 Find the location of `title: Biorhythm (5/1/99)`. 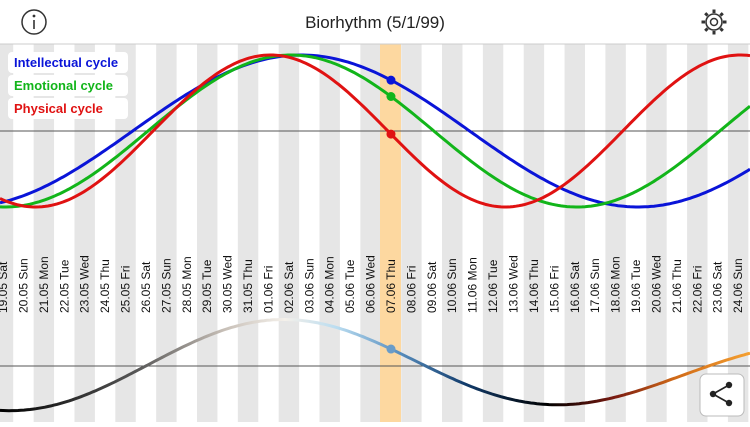

title: Biorhythm (5/1/99) is located at coordinates (375, 22).